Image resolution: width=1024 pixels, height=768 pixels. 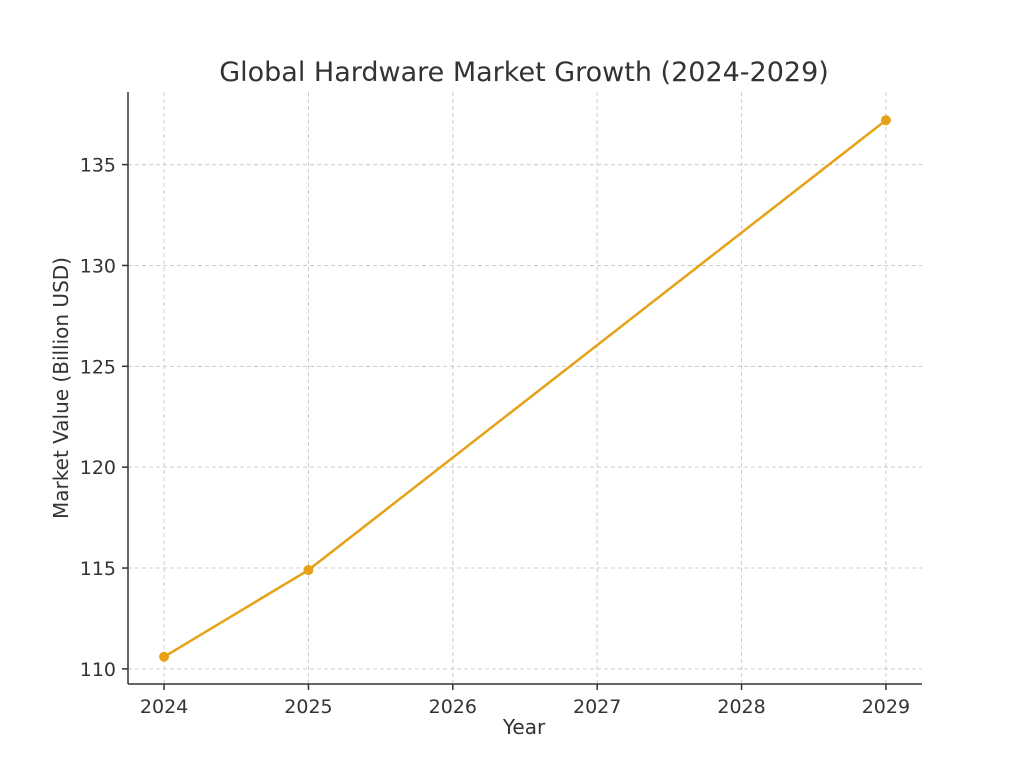 What do you see at coordinates (741, 707) in the screenshot?
I see `x-tick-label: 2028` at bounding box center [741, 707].